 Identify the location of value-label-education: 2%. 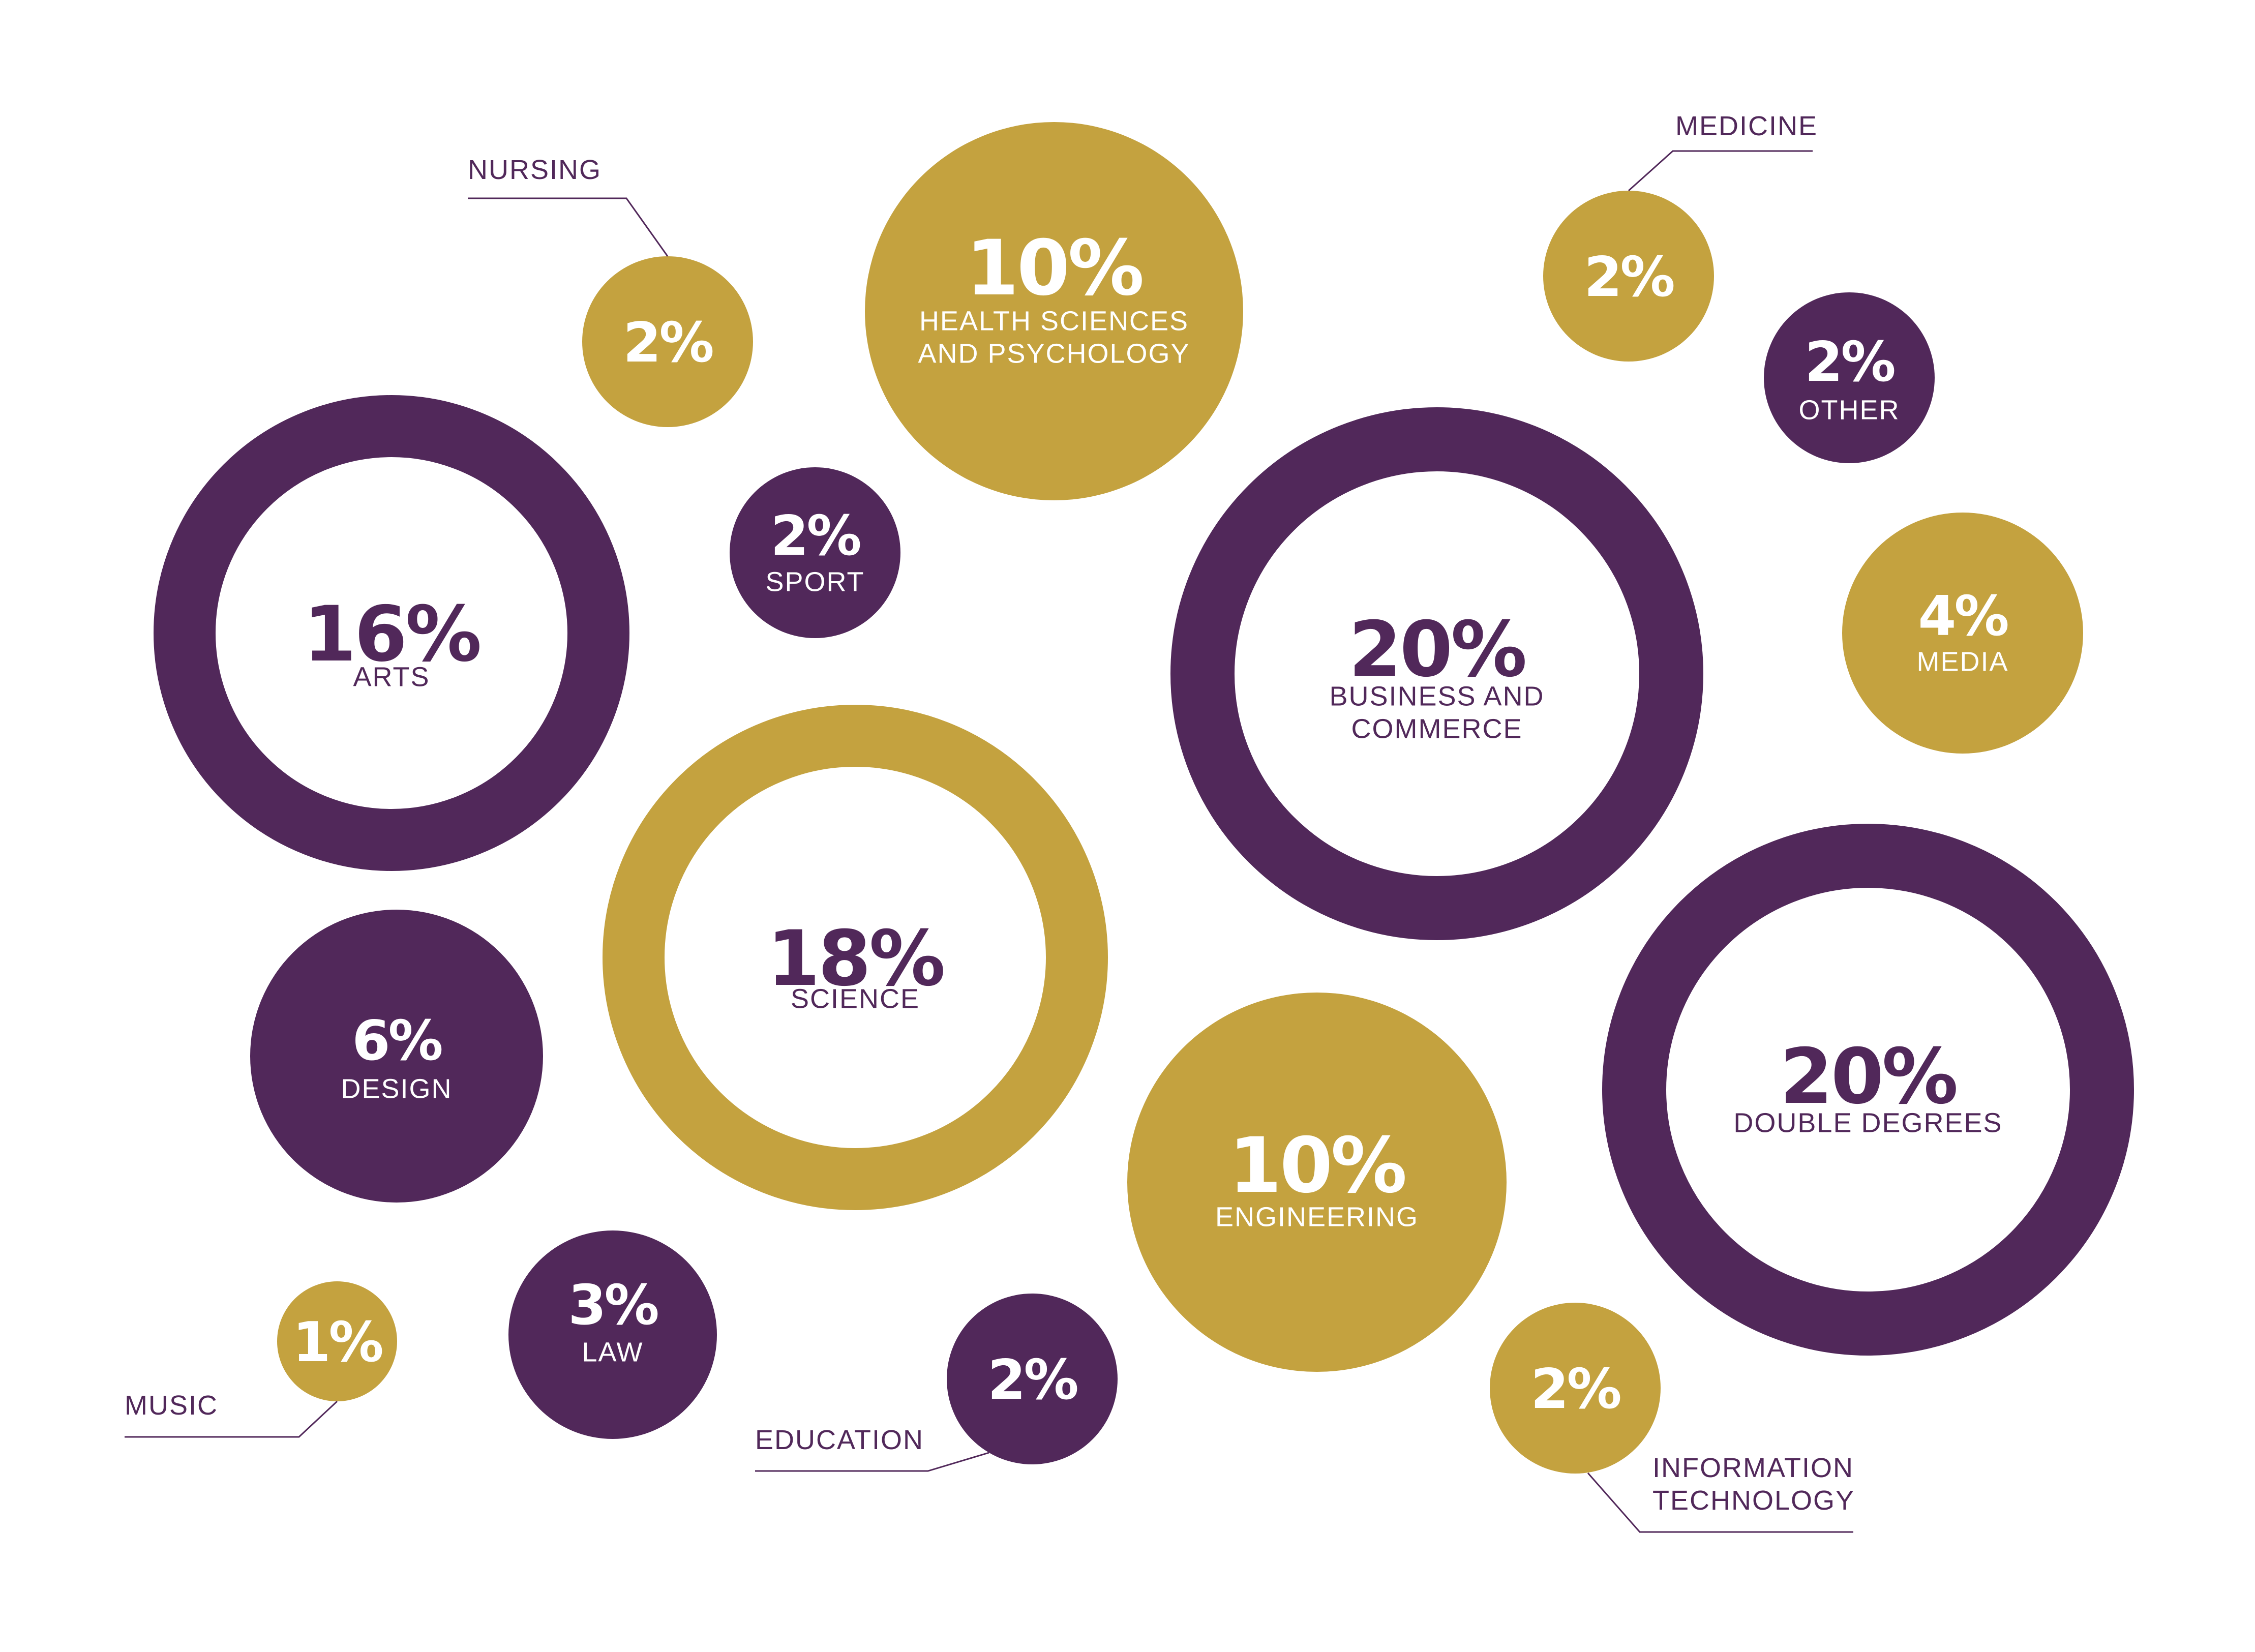
(1032, 1380).